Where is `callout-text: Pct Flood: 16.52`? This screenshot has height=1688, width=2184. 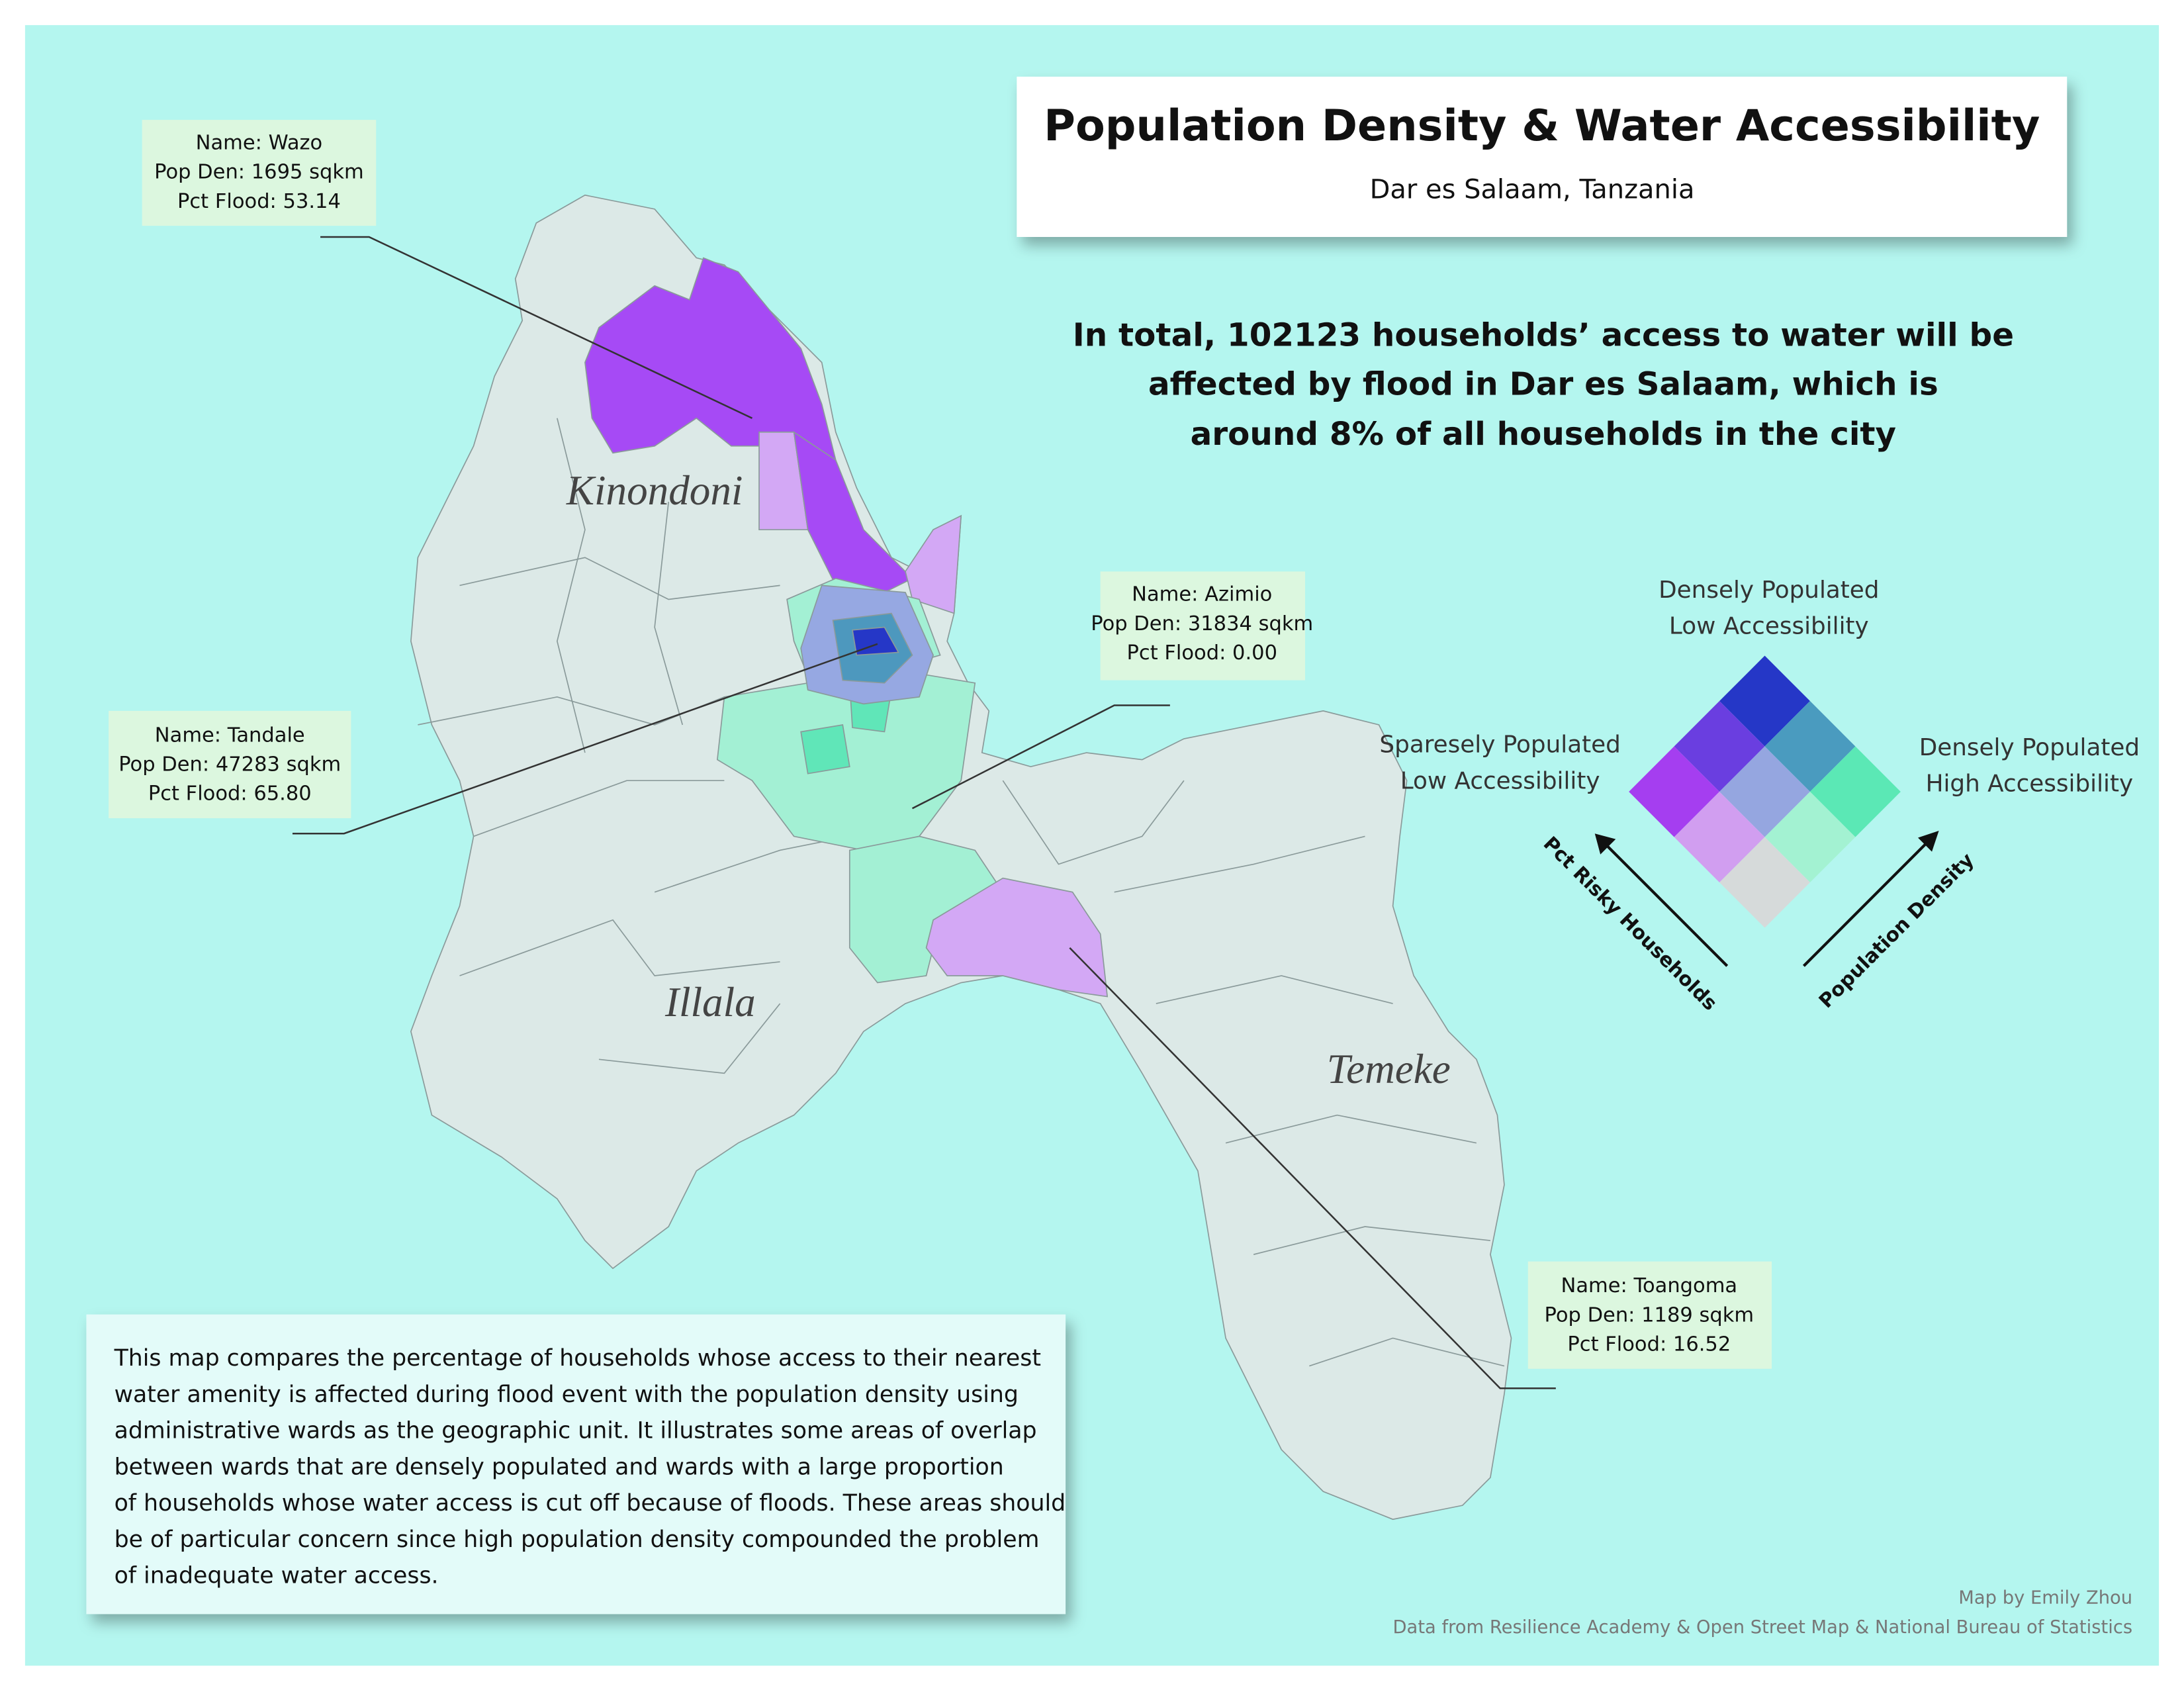 callout-text: Pct Flood: 16.52 is located at coordinates (1649, 1344).